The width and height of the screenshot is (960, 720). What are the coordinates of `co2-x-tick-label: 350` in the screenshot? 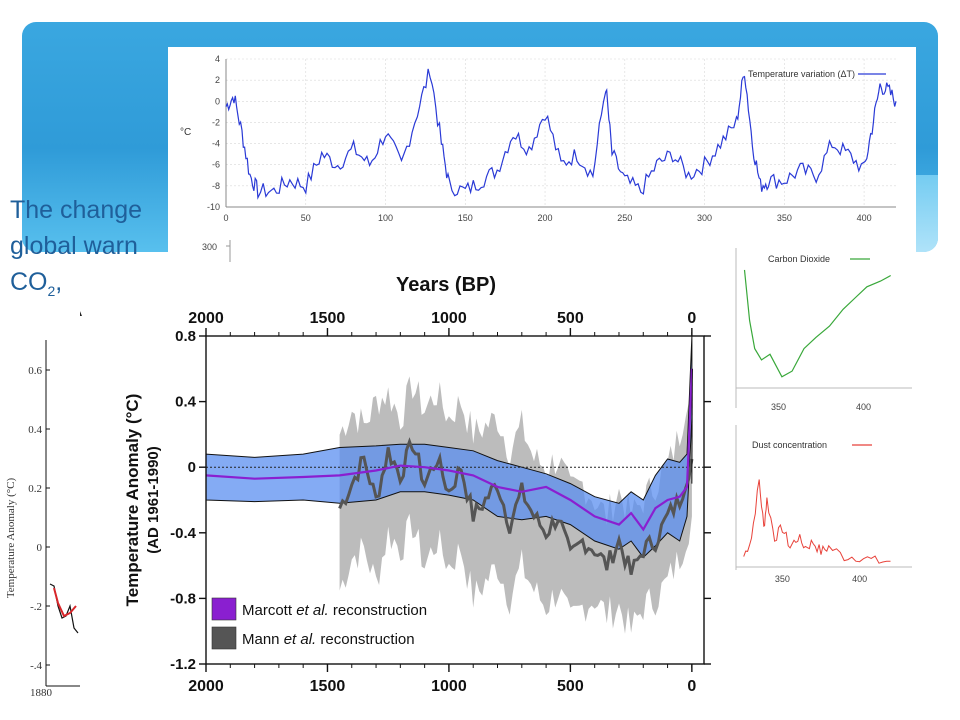 It's located at (778, 407).